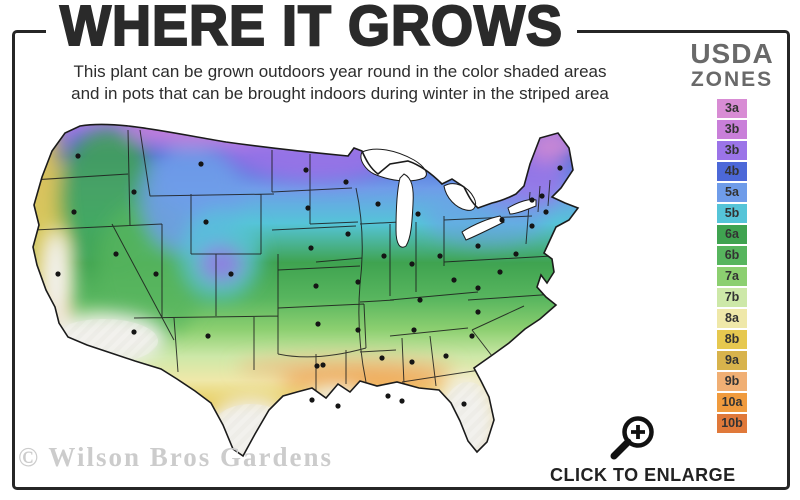 This screenshot has height=500, width=800. What do you see at coordinates (732, 109) in the screenshot?
I see `zone-chip-3a: 3a` at bounding box center [732, 109].